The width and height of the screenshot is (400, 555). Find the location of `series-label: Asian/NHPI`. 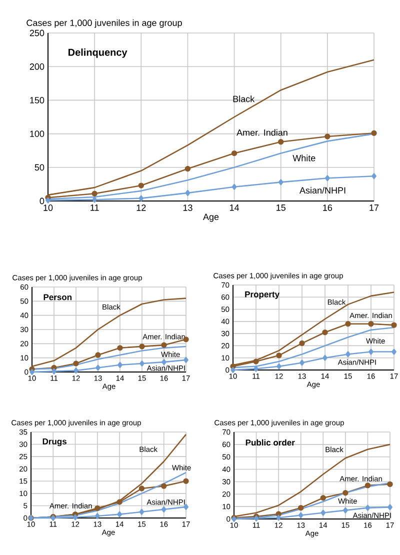

series-label: Asian/NHPI is located at coordinates (323, 190).